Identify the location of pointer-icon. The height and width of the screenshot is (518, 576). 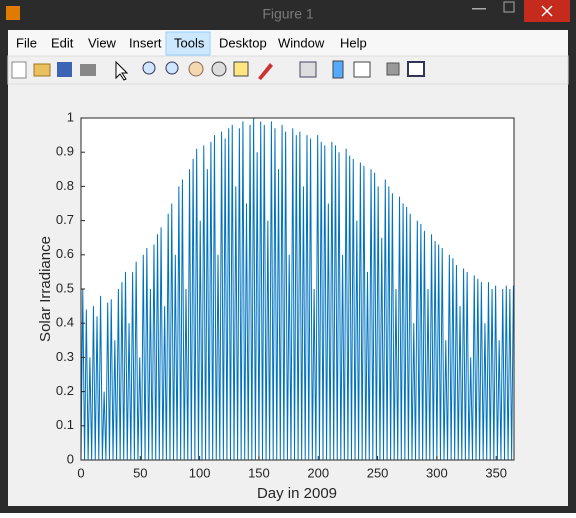
(122, 70).